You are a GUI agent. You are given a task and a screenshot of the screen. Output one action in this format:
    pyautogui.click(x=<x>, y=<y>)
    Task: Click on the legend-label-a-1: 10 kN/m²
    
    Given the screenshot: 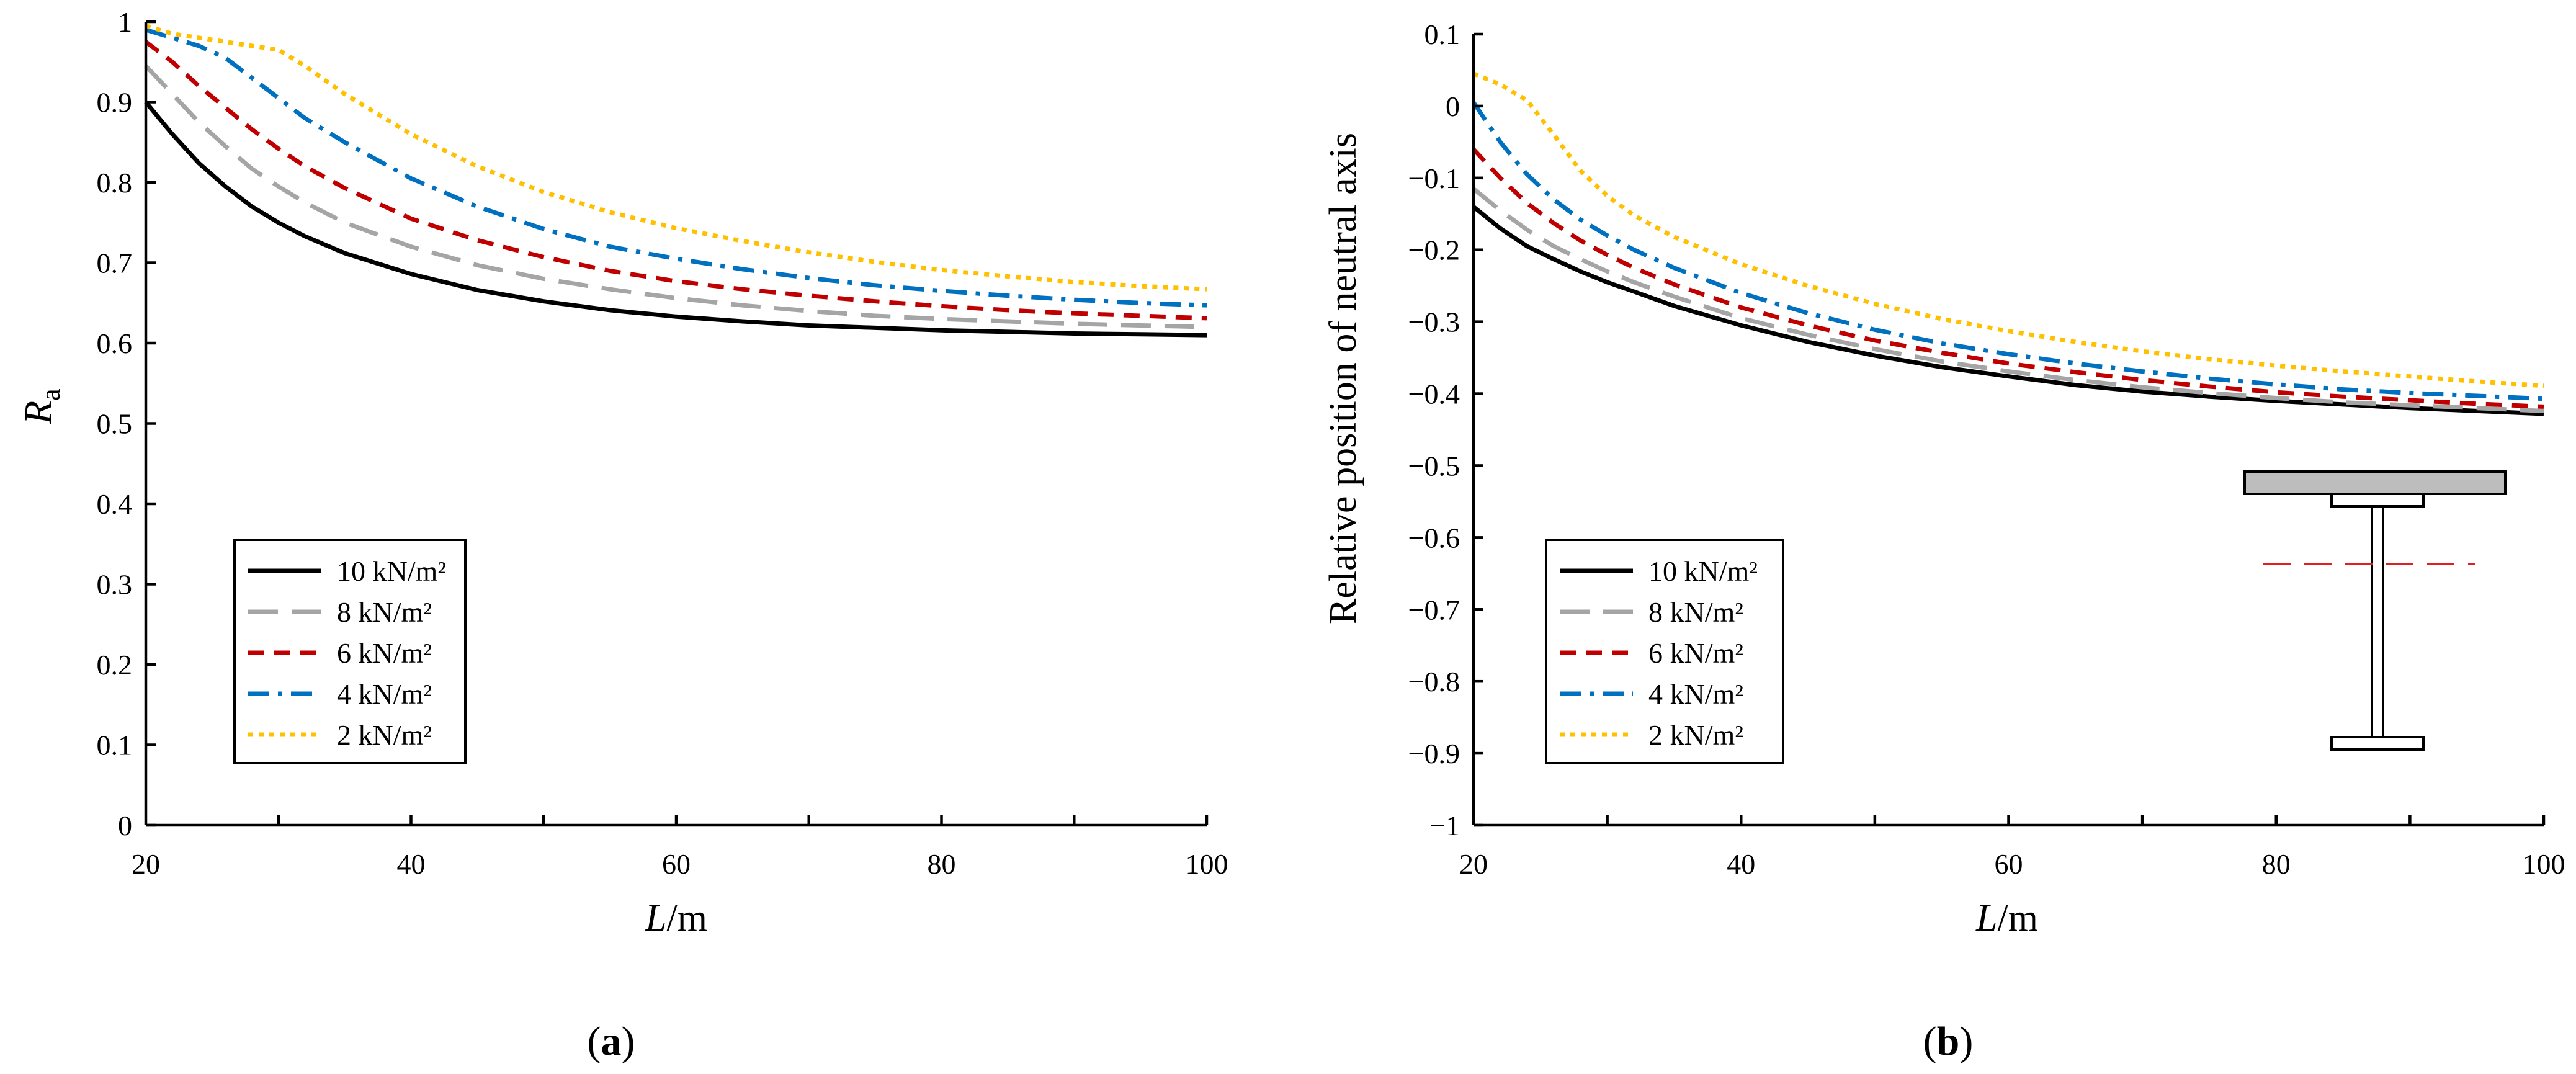 What is the action you would take?
    pyautogui.click(x=391, y=571)
    